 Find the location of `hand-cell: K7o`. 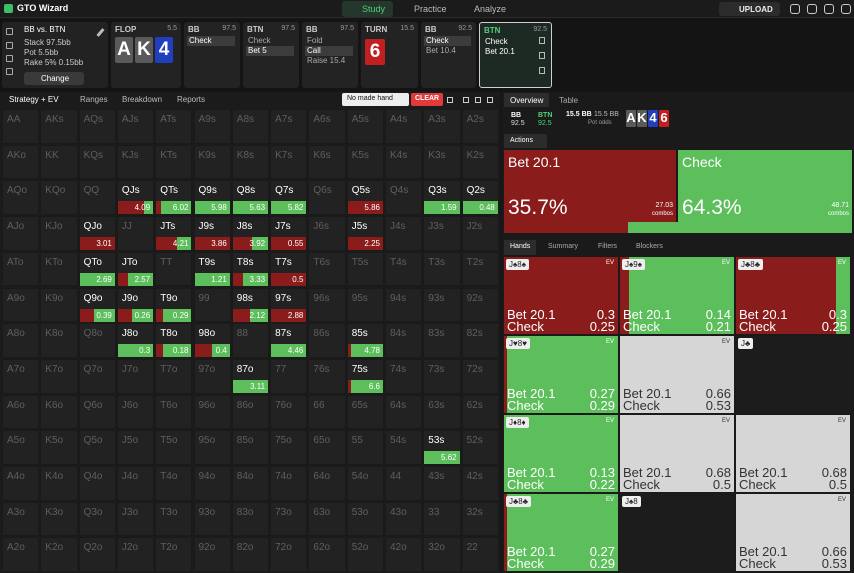

hand-cell: K7o is located at coordinates (59, 376).